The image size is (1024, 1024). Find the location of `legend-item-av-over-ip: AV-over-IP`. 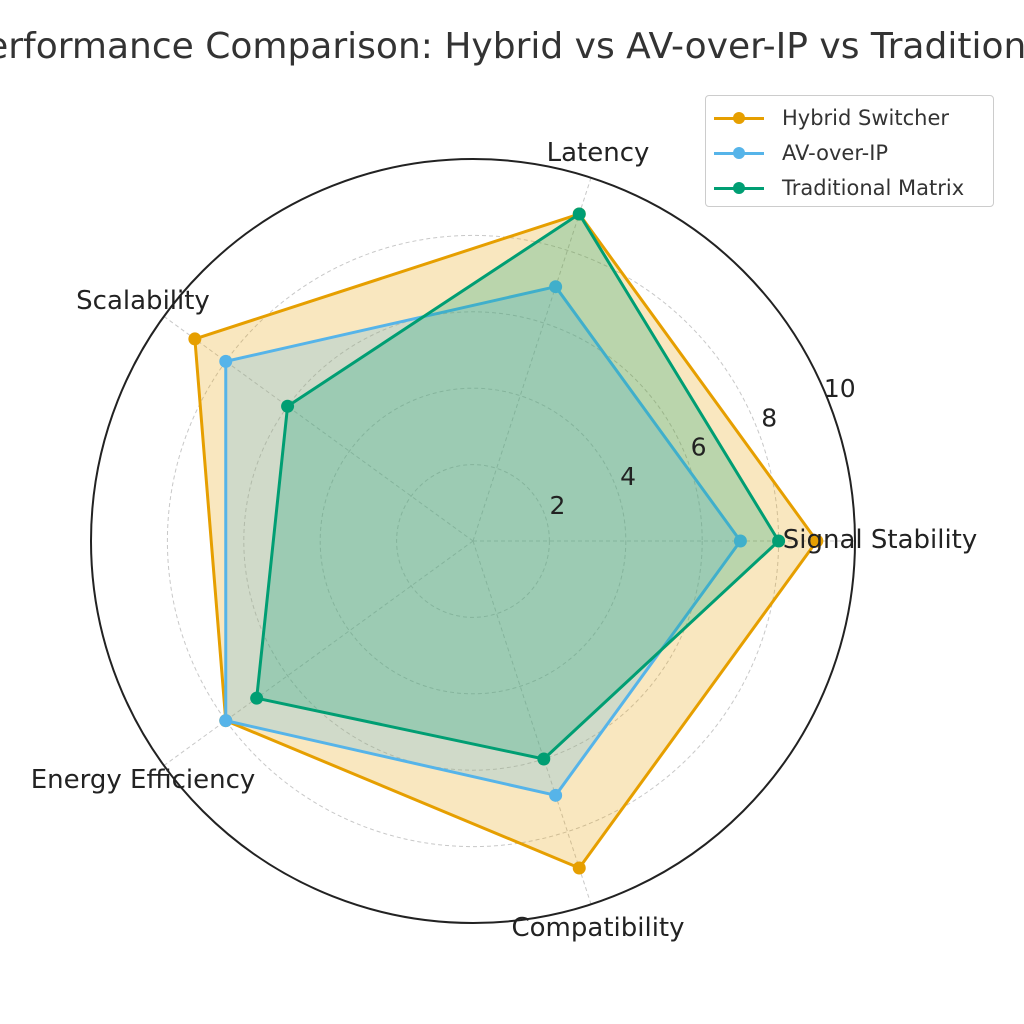

legend-item-av-over-ip: AV-over-IP is located at coordinates (849, 152).